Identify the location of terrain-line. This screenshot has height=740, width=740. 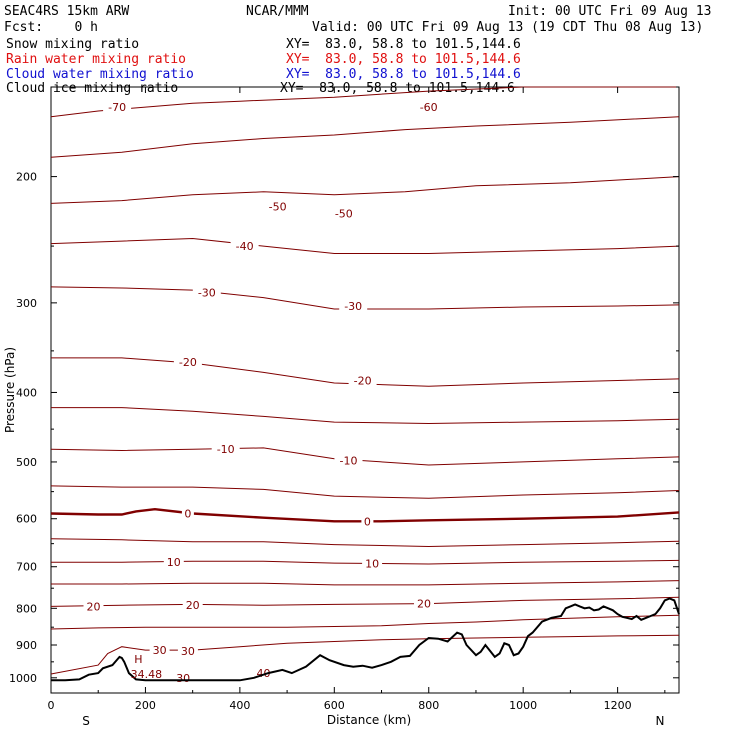
(365, 639).